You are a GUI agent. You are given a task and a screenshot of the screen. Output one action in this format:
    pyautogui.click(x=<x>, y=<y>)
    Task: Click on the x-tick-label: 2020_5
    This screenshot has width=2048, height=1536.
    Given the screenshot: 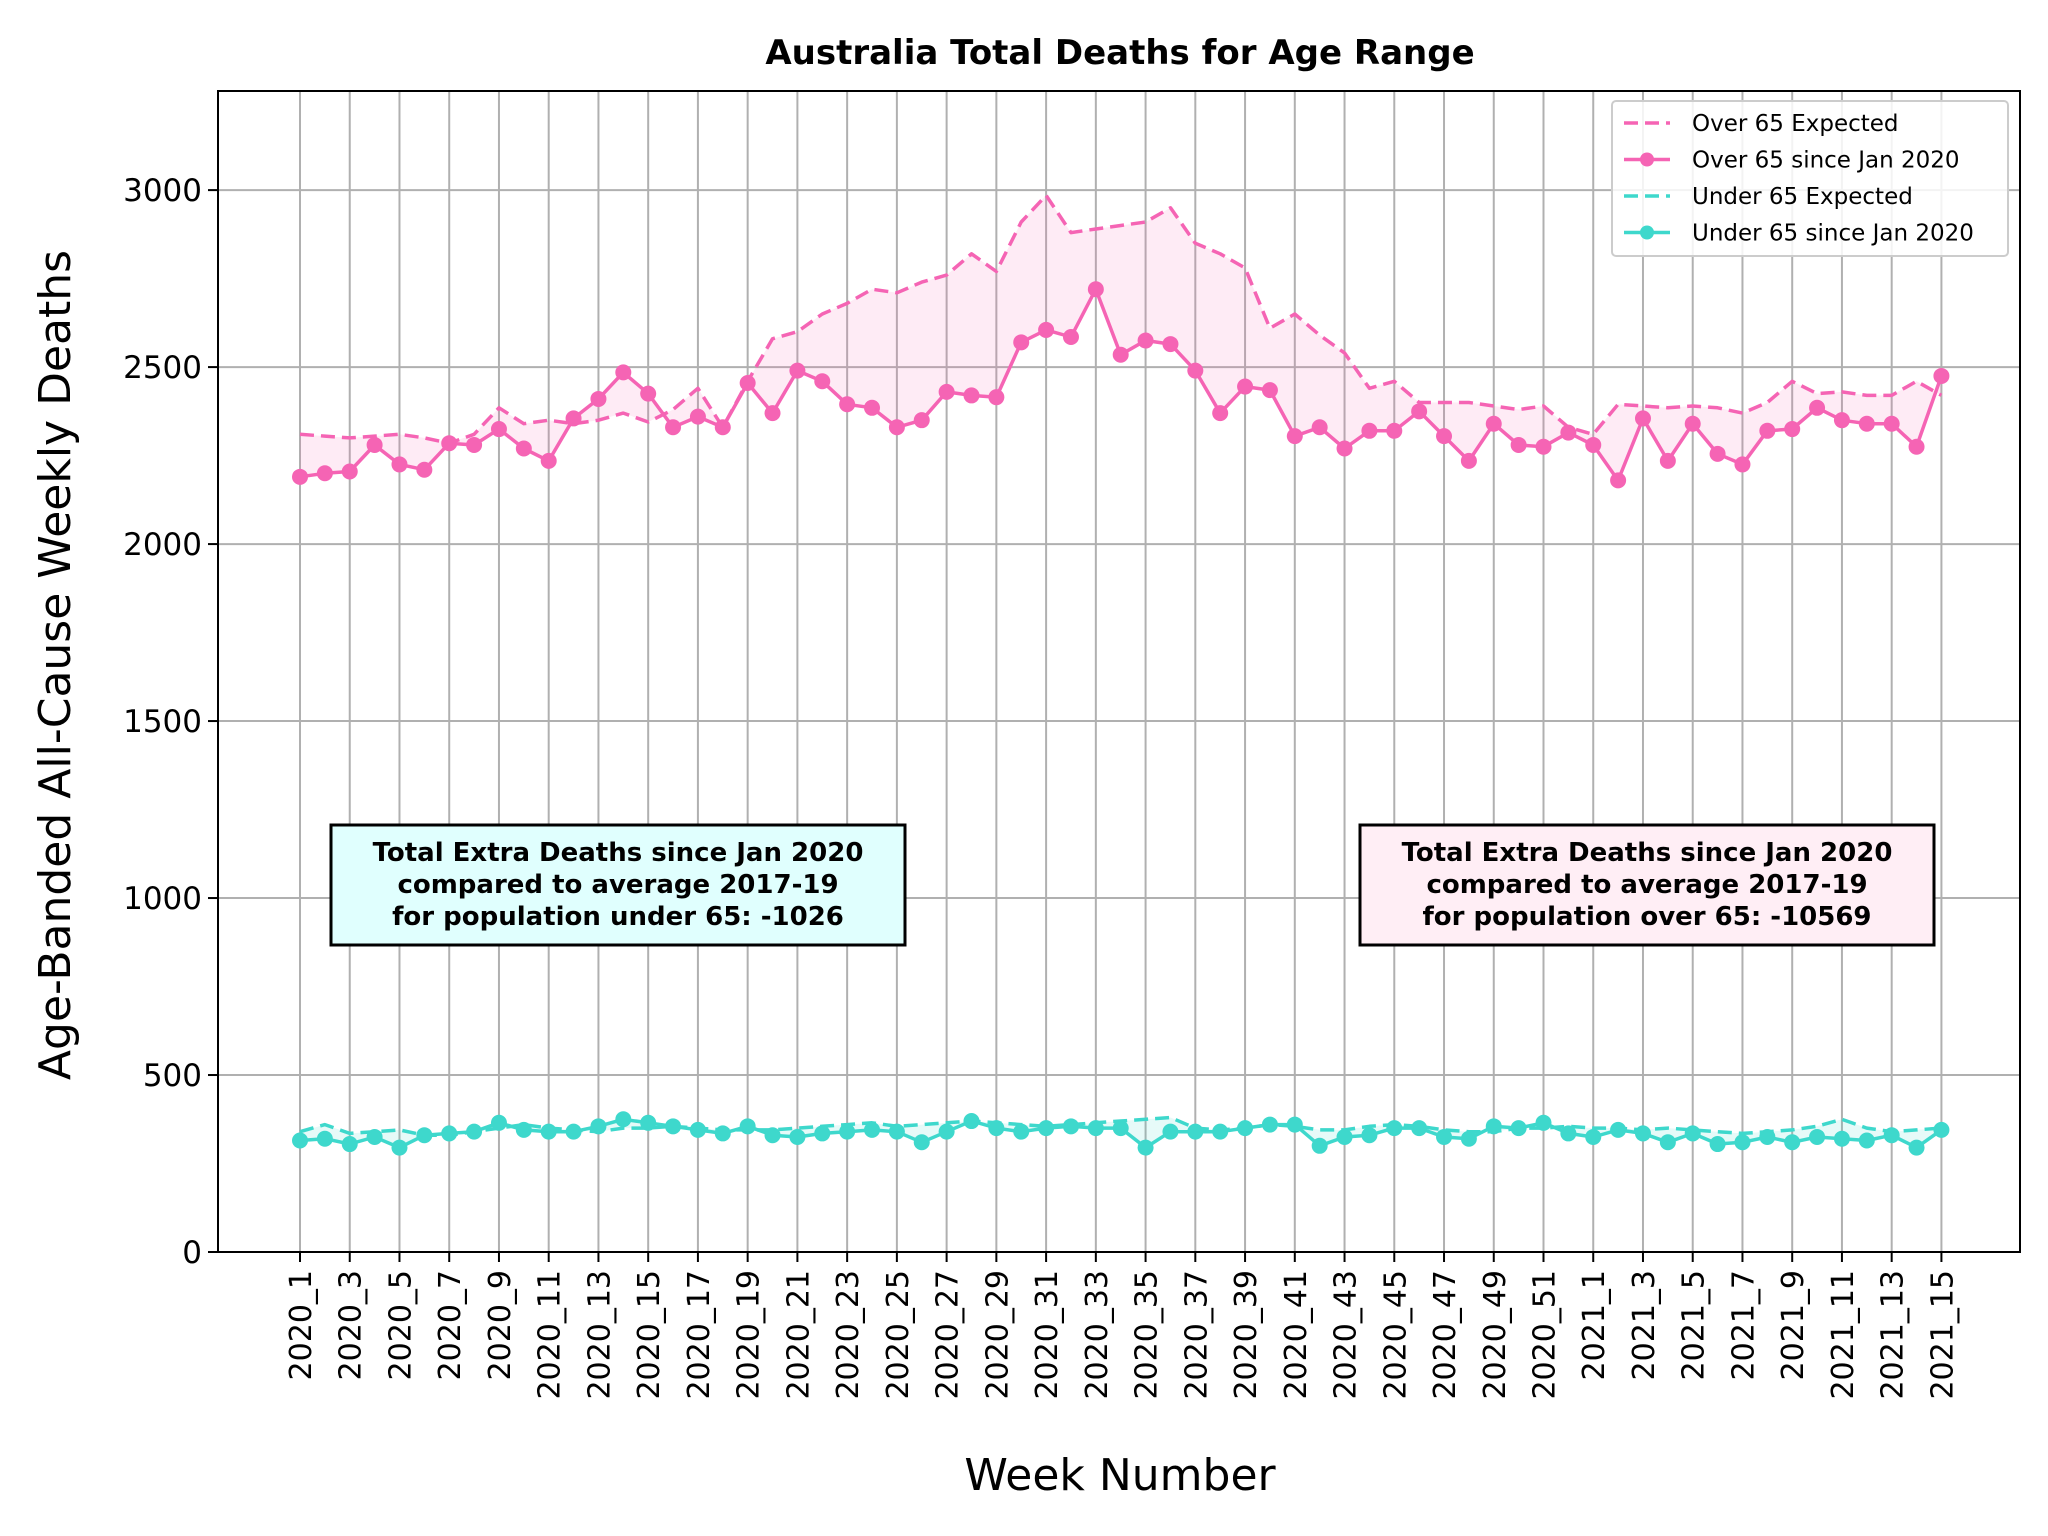 What is the action you would take?
    pyautogui.click(x=400, y=1325)
    